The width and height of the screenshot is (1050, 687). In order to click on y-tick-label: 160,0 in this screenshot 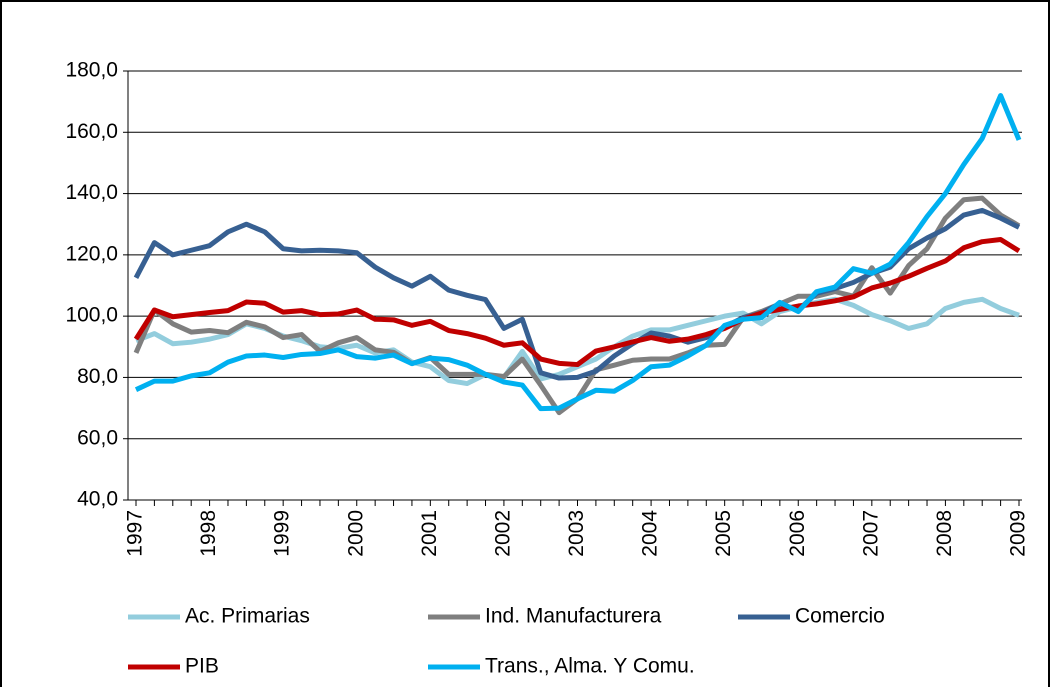, I will do `click(91, 131)`.